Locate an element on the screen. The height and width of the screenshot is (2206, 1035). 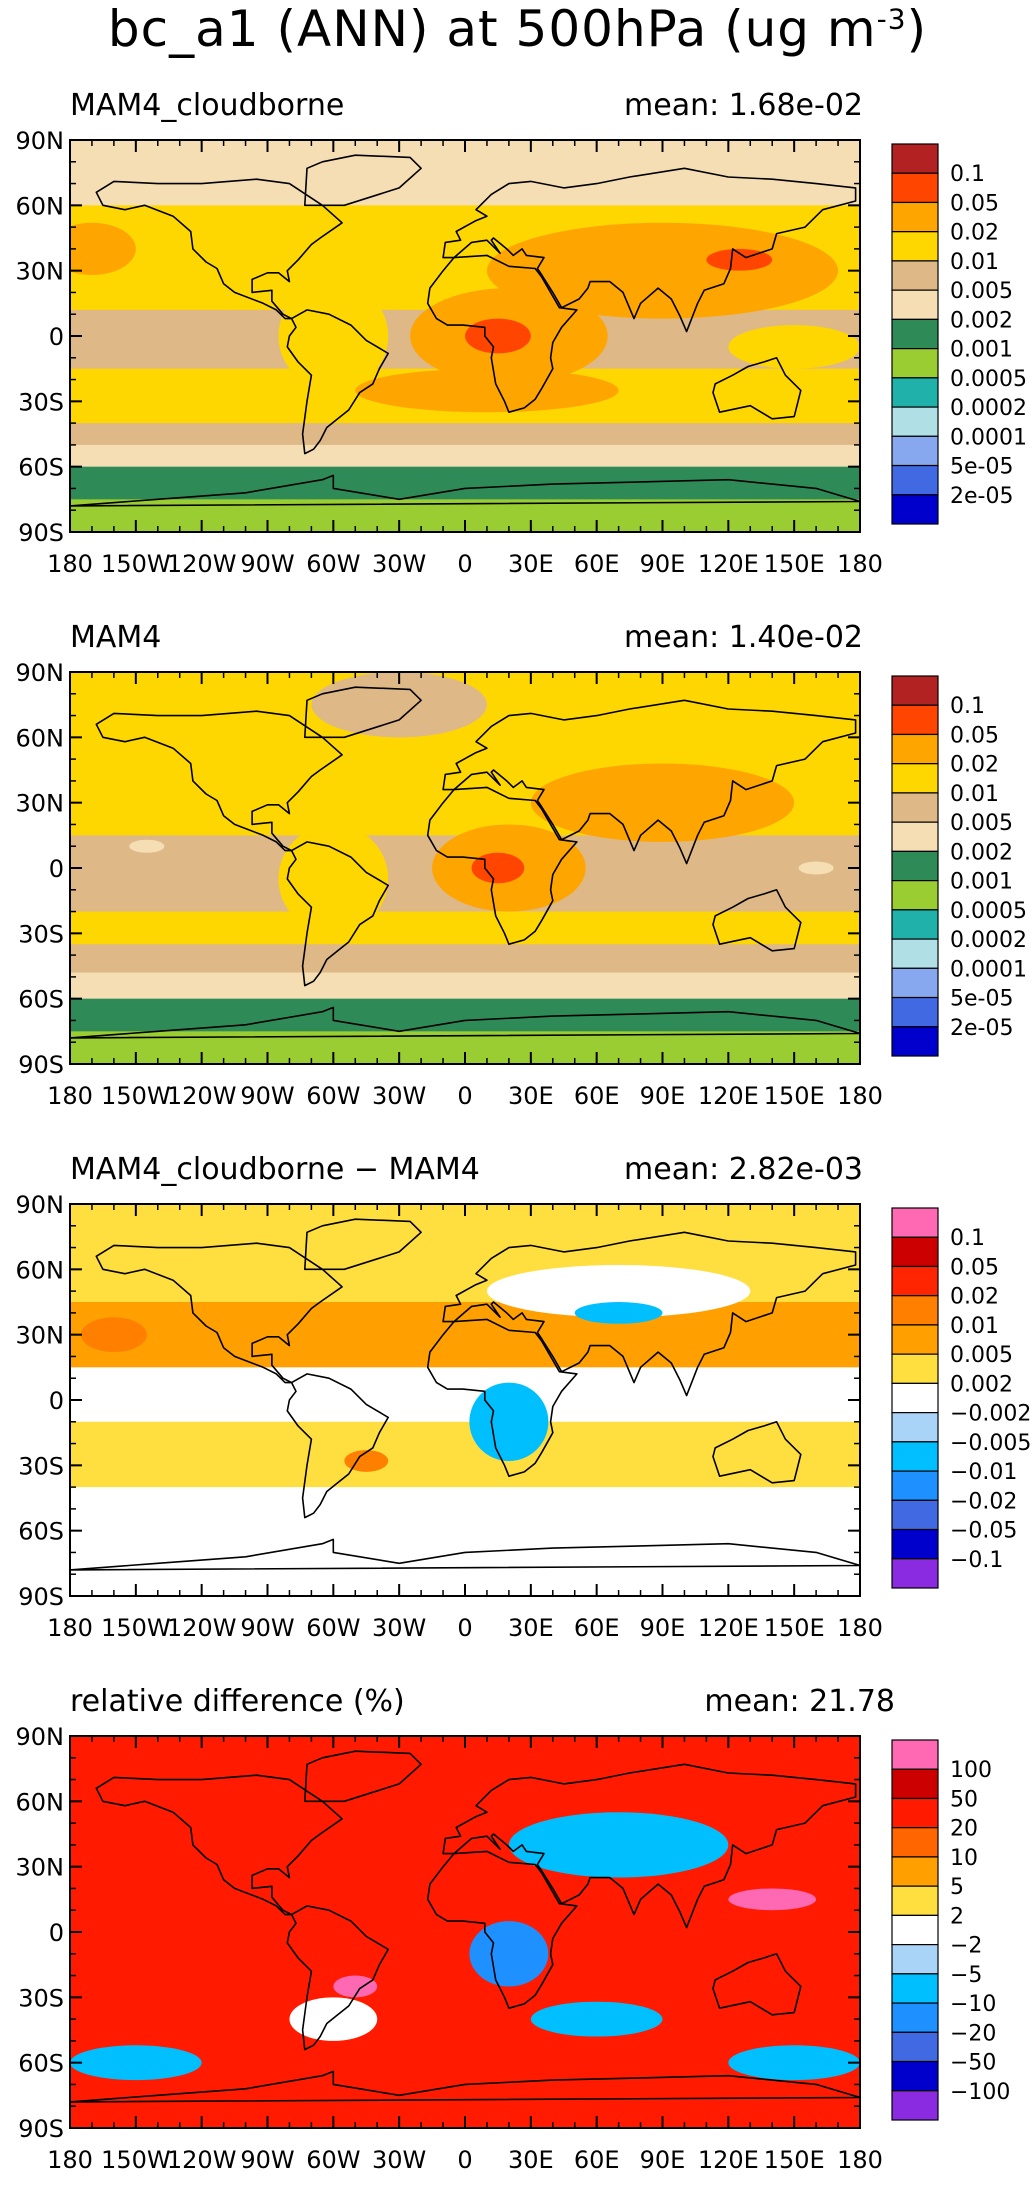
colorbar-label: −0.01 is located at coordinates (983, 1472).